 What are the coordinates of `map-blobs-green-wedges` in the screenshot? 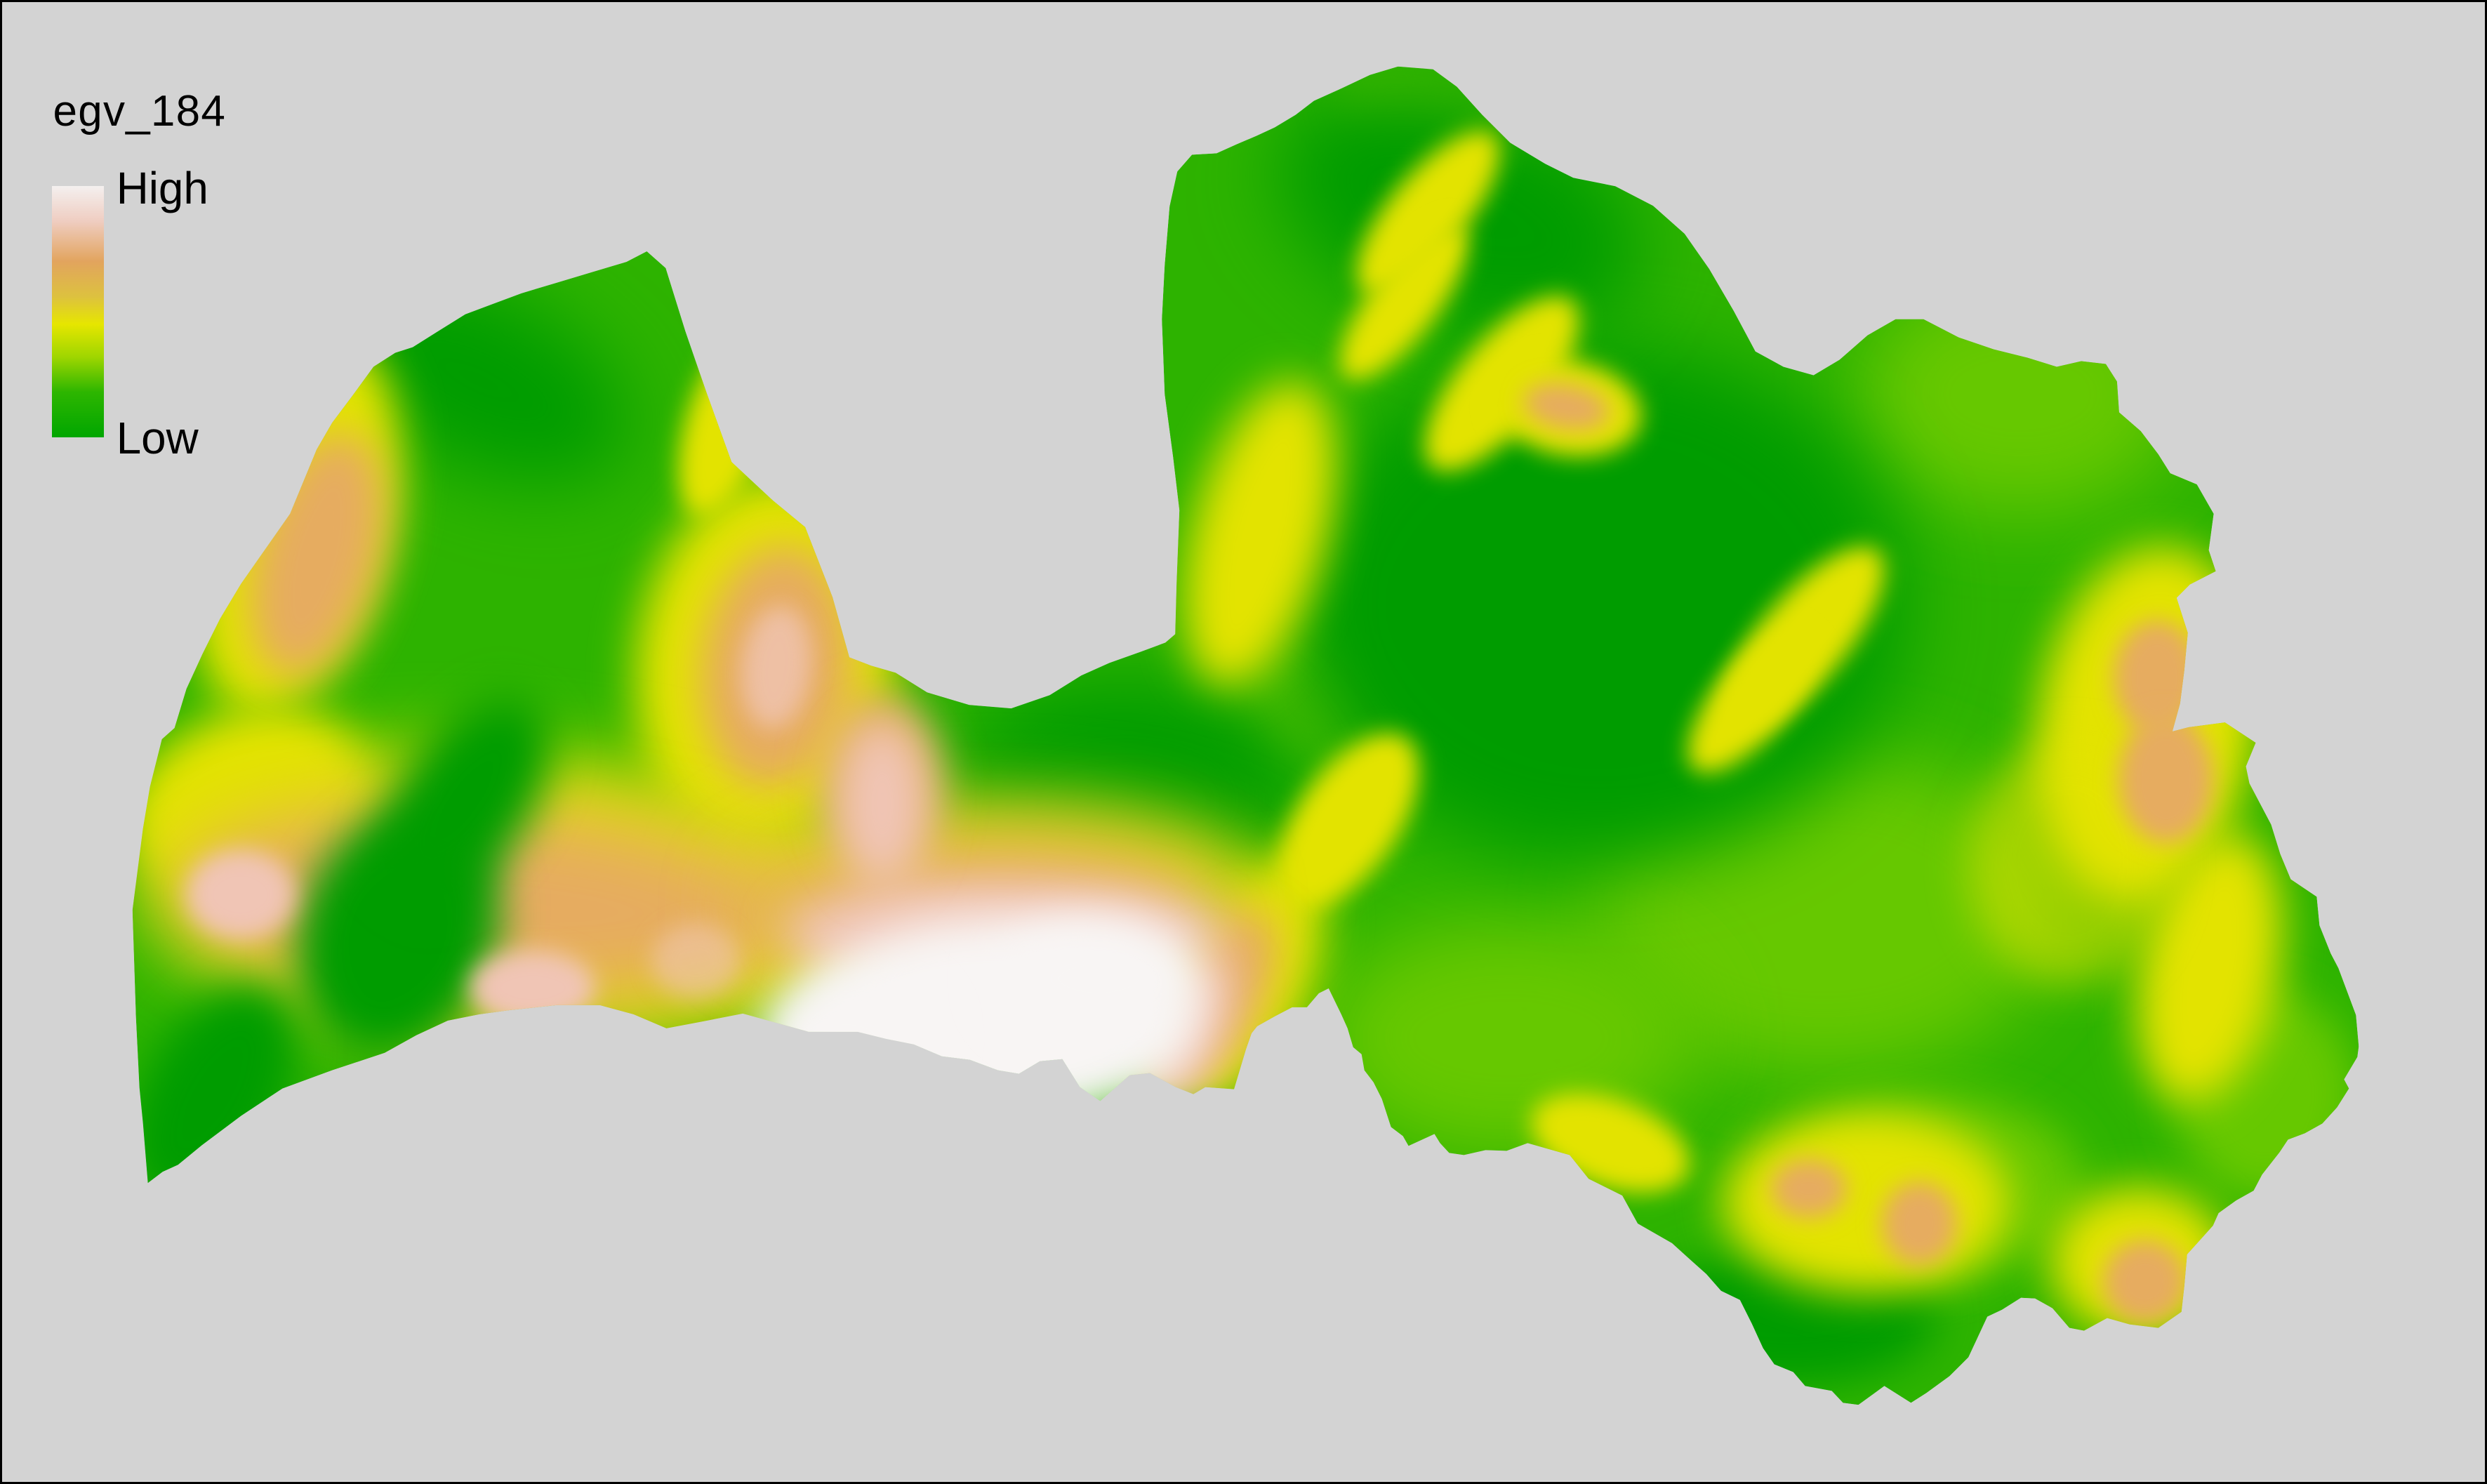 It's located at (341, 951).